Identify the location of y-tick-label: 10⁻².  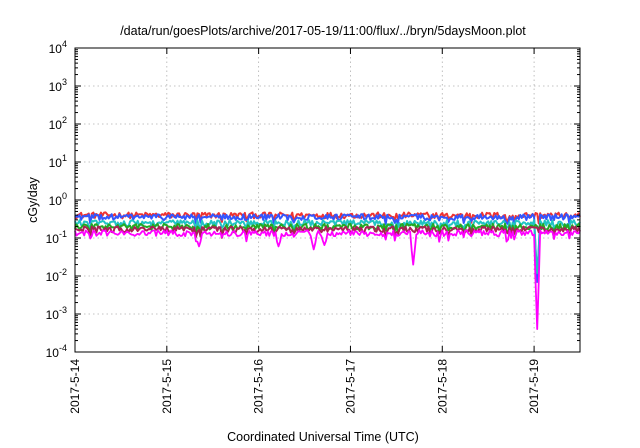
(56, 275).